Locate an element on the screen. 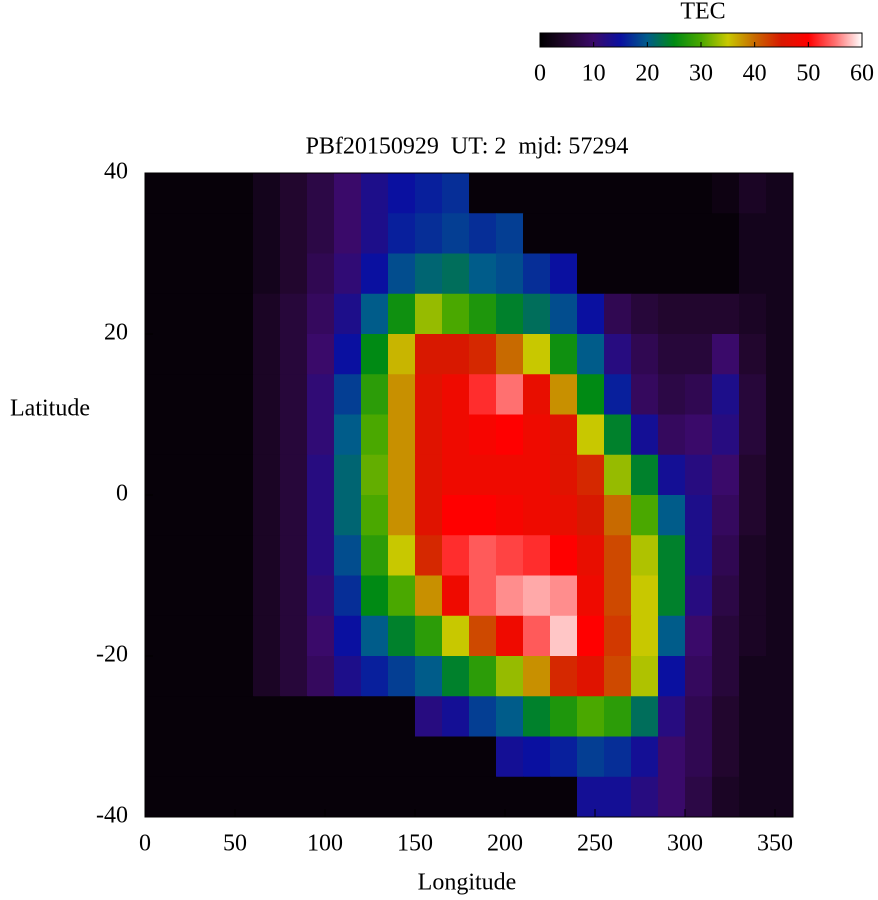  y-tick-label: -20 is located at coordinates (112, 655).